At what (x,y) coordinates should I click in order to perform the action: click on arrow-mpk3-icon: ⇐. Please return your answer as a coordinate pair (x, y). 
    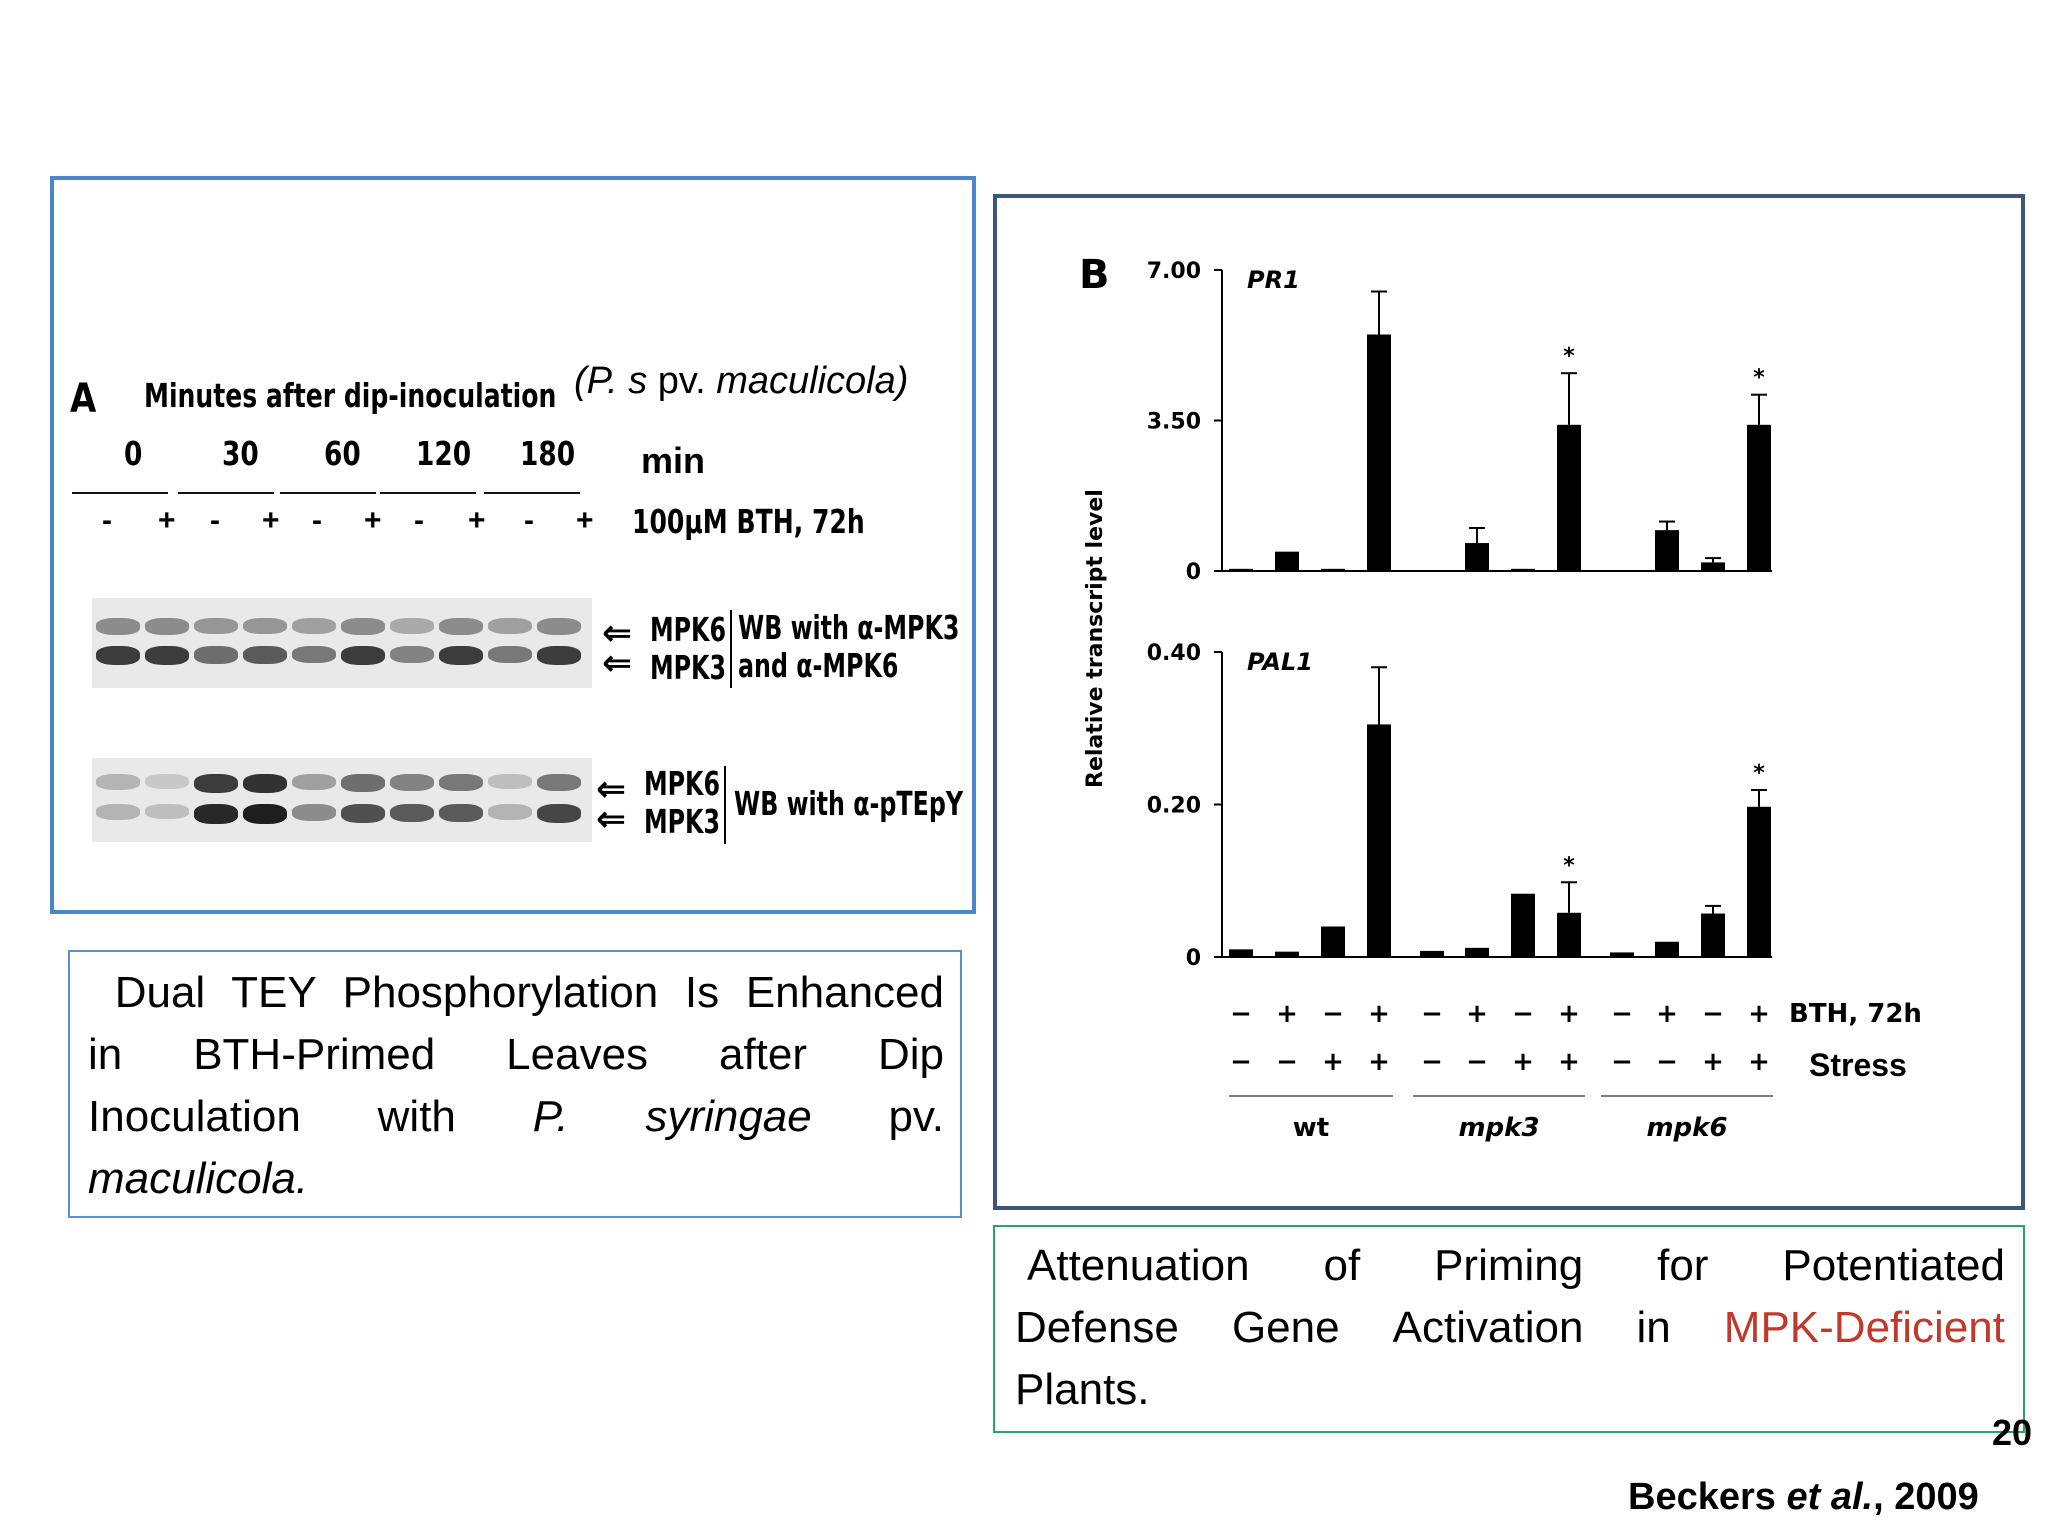
    Looking at the image, I should click on (611, 818).